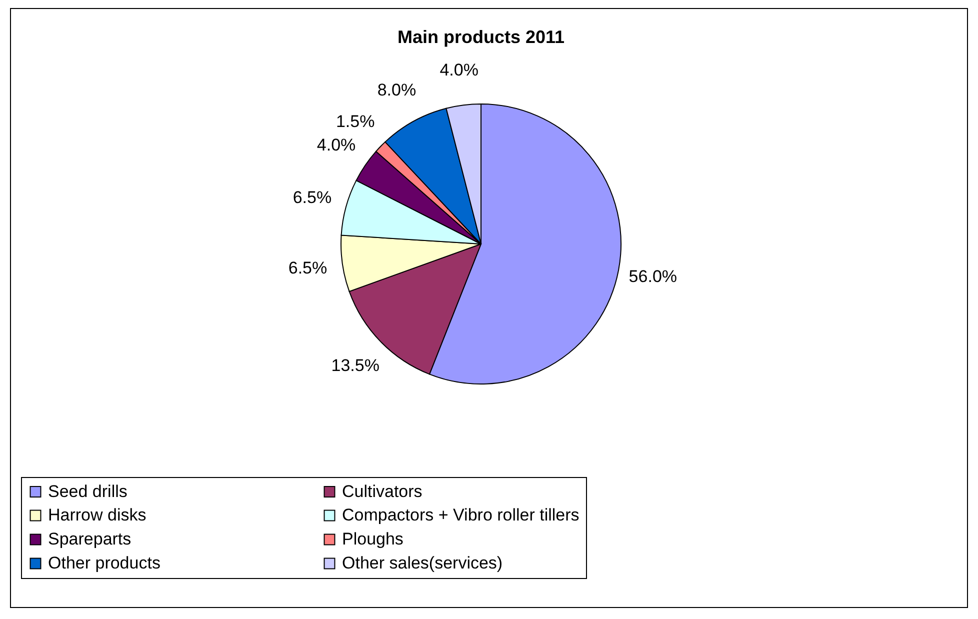 This screenshot has height=619, width=978. What do you see at coordinates (97, 515) in the screenshot?
I see `legend-label: Harrow disks` at bounding box center [97, 515].